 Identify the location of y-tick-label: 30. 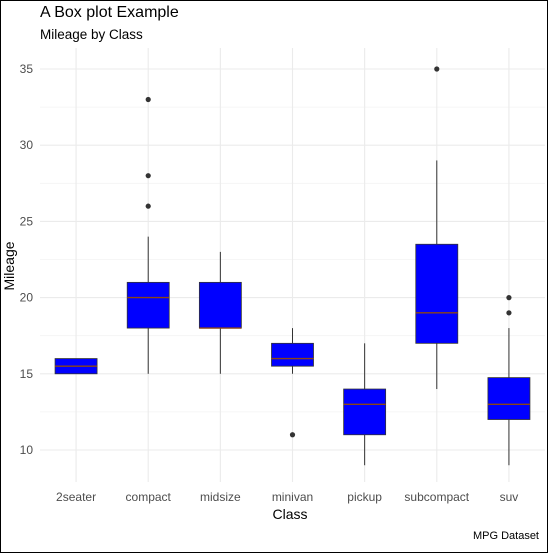
(27, 145).